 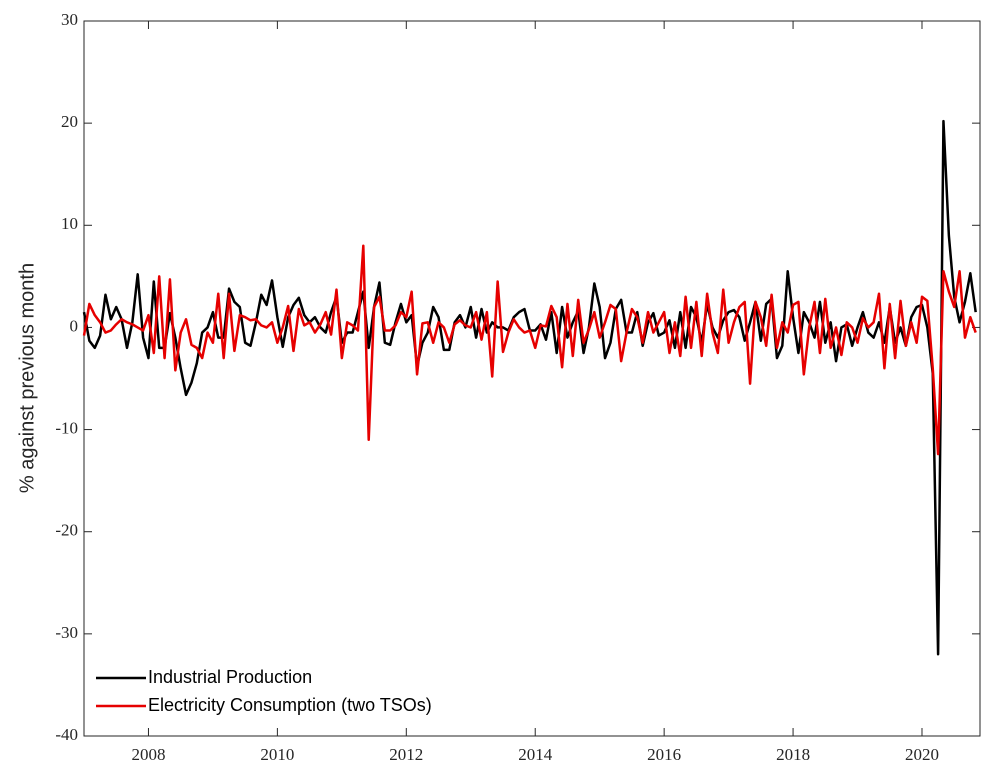 What do you see at coordinates (793, 754) in the screenshot?
I see `x-tick-label: 2018` at bounding box center [793, 754].